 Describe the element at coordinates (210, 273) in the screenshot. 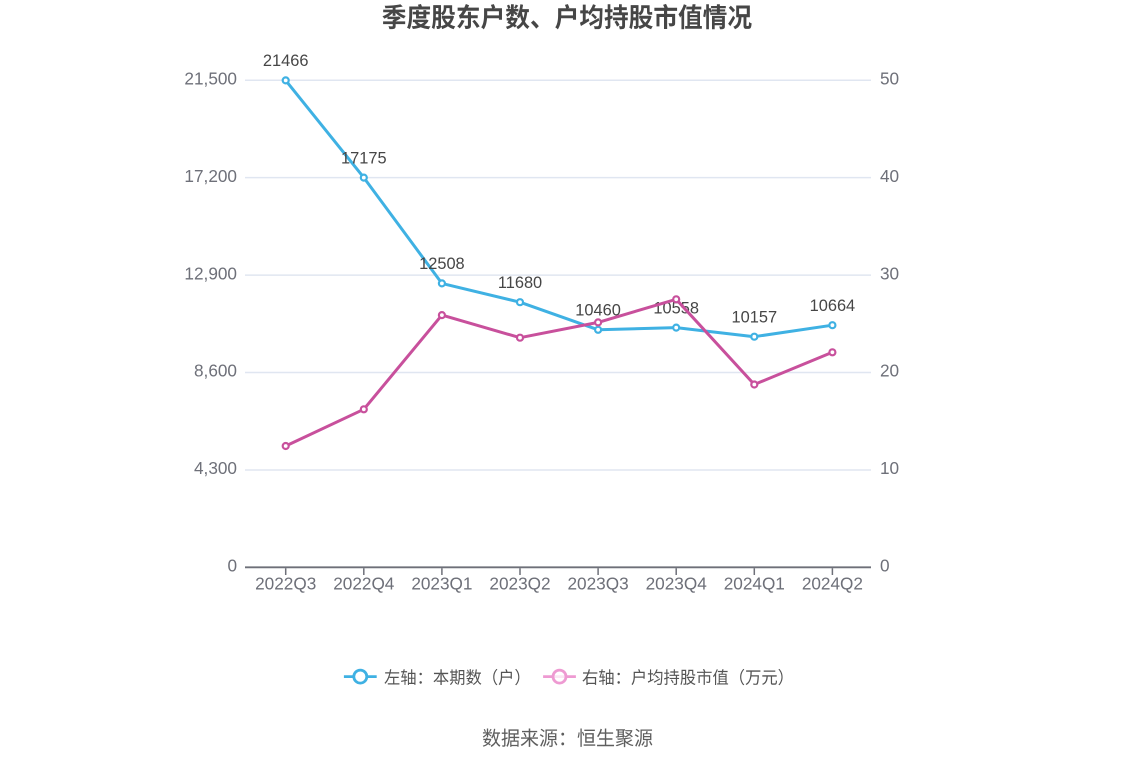

I see `svg-text: 12,900` at that location.